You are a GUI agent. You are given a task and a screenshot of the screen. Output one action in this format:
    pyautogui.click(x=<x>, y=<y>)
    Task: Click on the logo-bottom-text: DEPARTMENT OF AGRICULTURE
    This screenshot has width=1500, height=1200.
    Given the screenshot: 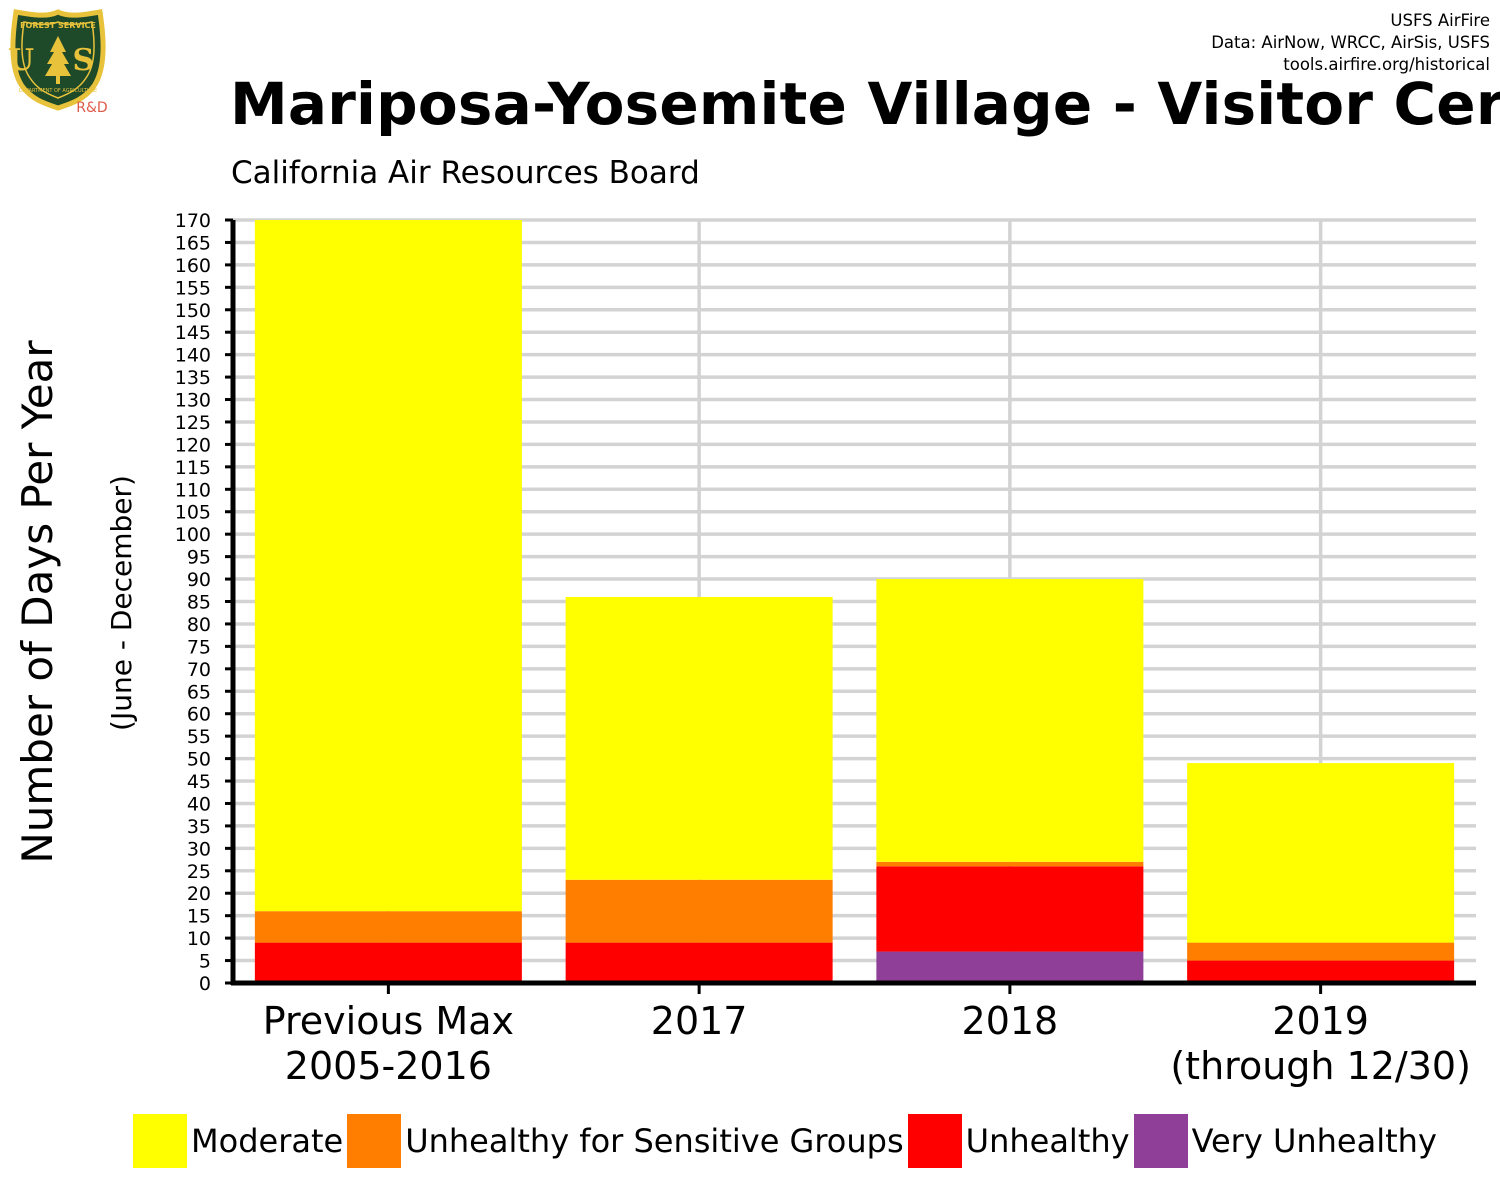 What is the action you would take?
    pyautogui.click(x=58, y=91)
    